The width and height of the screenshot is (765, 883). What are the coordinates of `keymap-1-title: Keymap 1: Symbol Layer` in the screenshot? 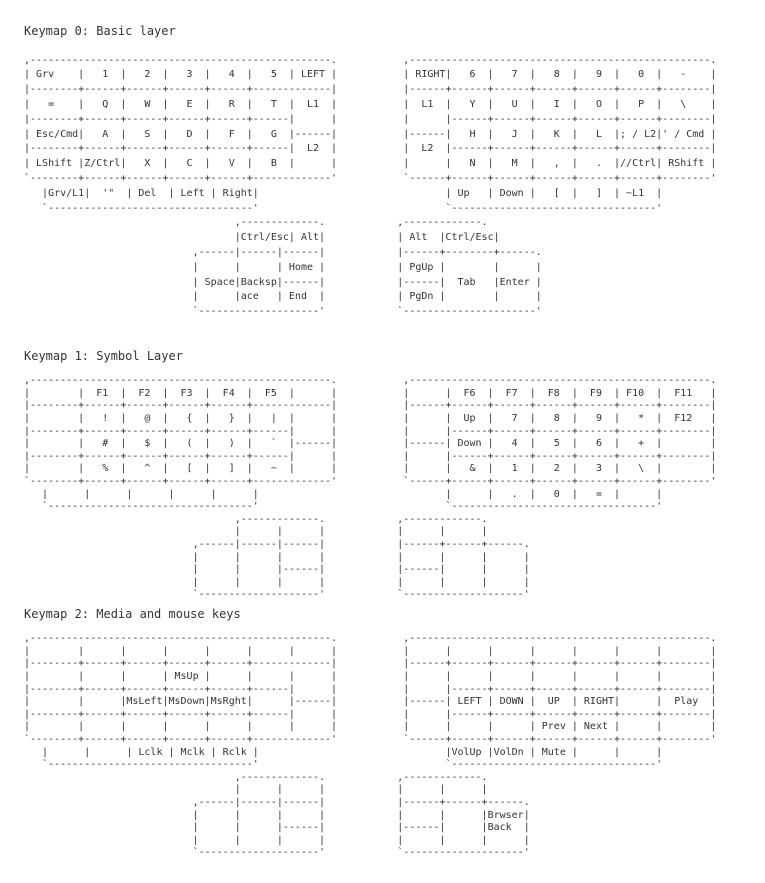 It's located at (103, 356).